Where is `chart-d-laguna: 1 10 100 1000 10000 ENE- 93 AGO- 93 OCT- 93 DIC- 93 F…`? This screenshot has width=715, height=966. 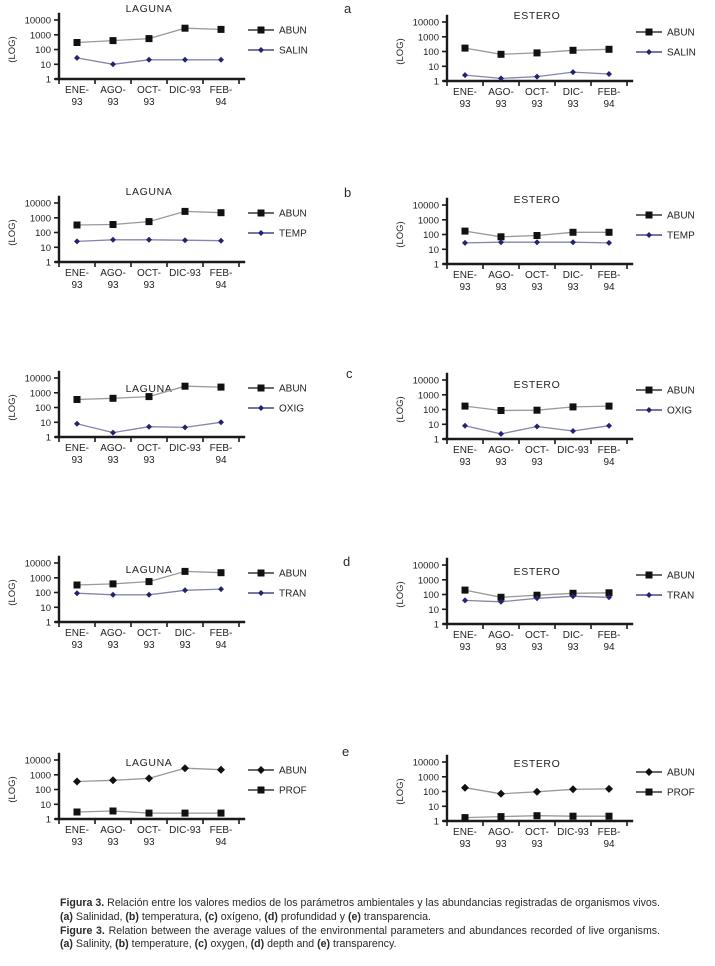 chart-d-laguna: 1 10 100 1000 10000 ENE- 93 AGO- 93 OCT- 93 DIC- 93 F… is located at coordinates (163, 599).